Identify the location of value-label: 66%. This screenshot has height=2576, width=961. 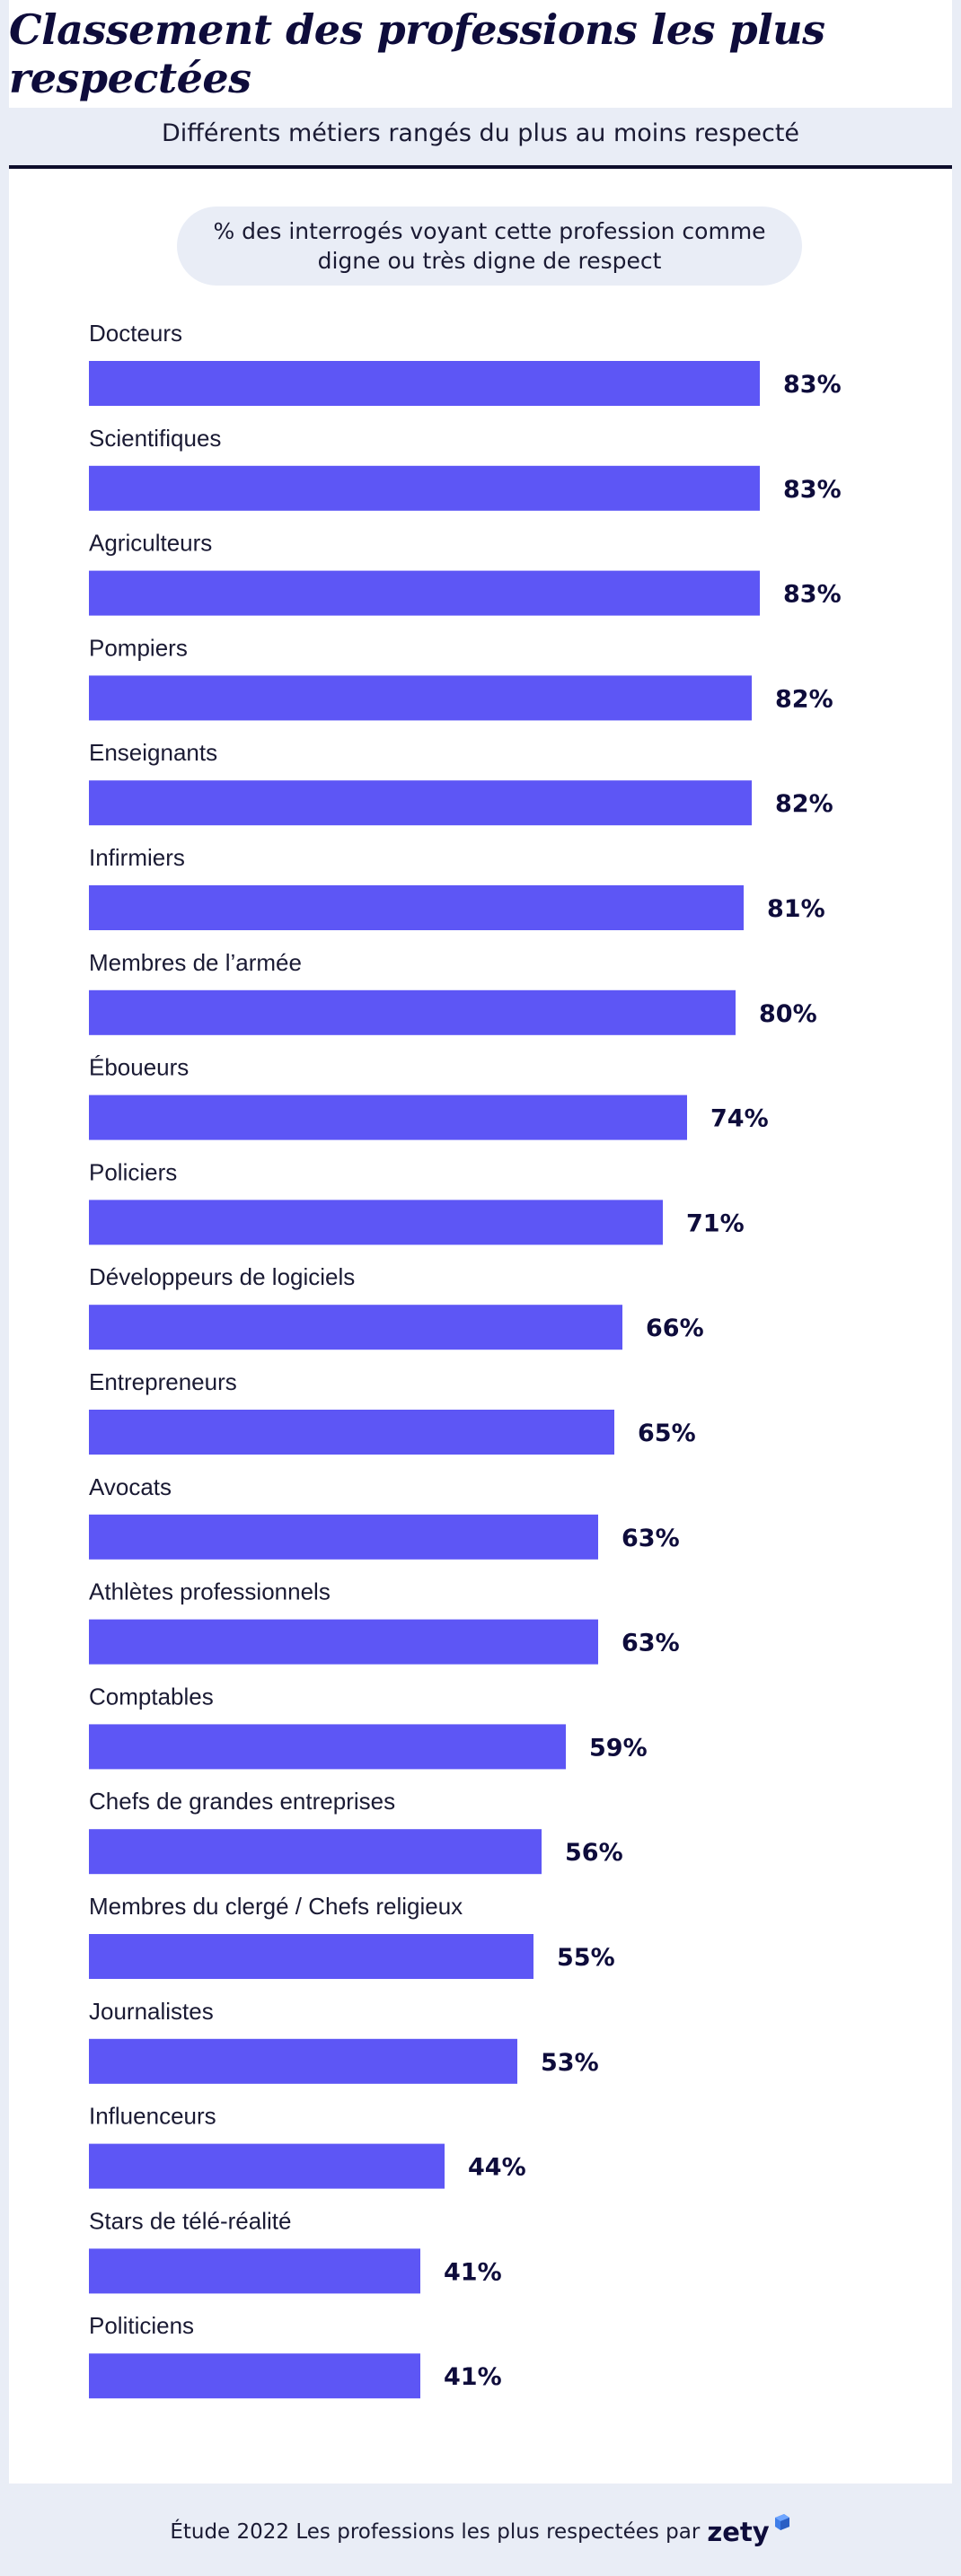
(675, 1328).